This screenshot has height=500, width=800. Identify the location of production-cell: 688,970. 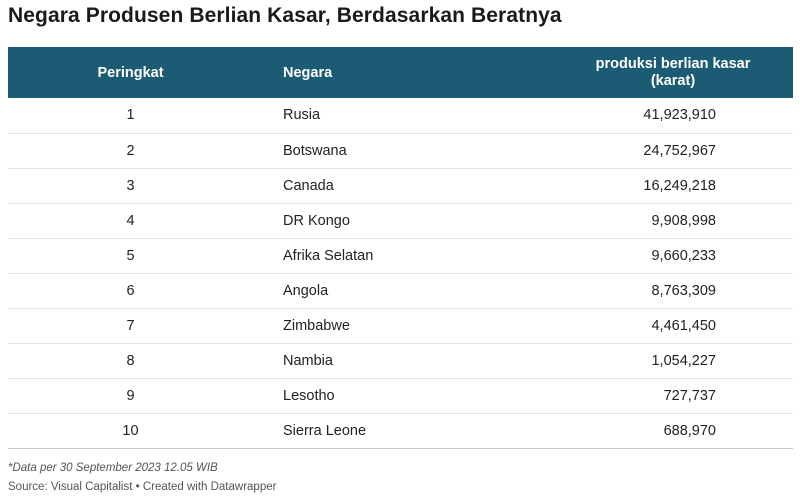
(689, 430).